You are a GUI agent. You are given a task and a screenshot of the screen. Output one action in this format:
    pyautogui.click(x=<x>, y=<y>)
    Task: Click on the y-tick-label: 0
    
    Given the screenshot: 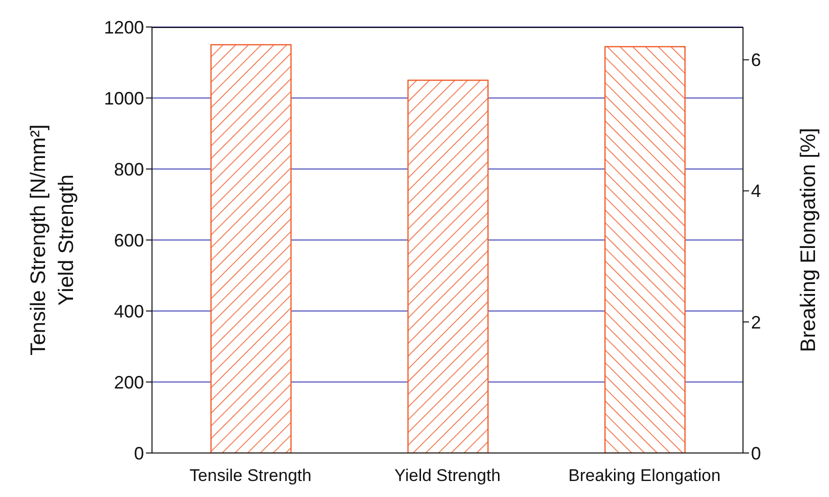 What is the action you would take?
    pyautogui.click(x=139, y=453)
    